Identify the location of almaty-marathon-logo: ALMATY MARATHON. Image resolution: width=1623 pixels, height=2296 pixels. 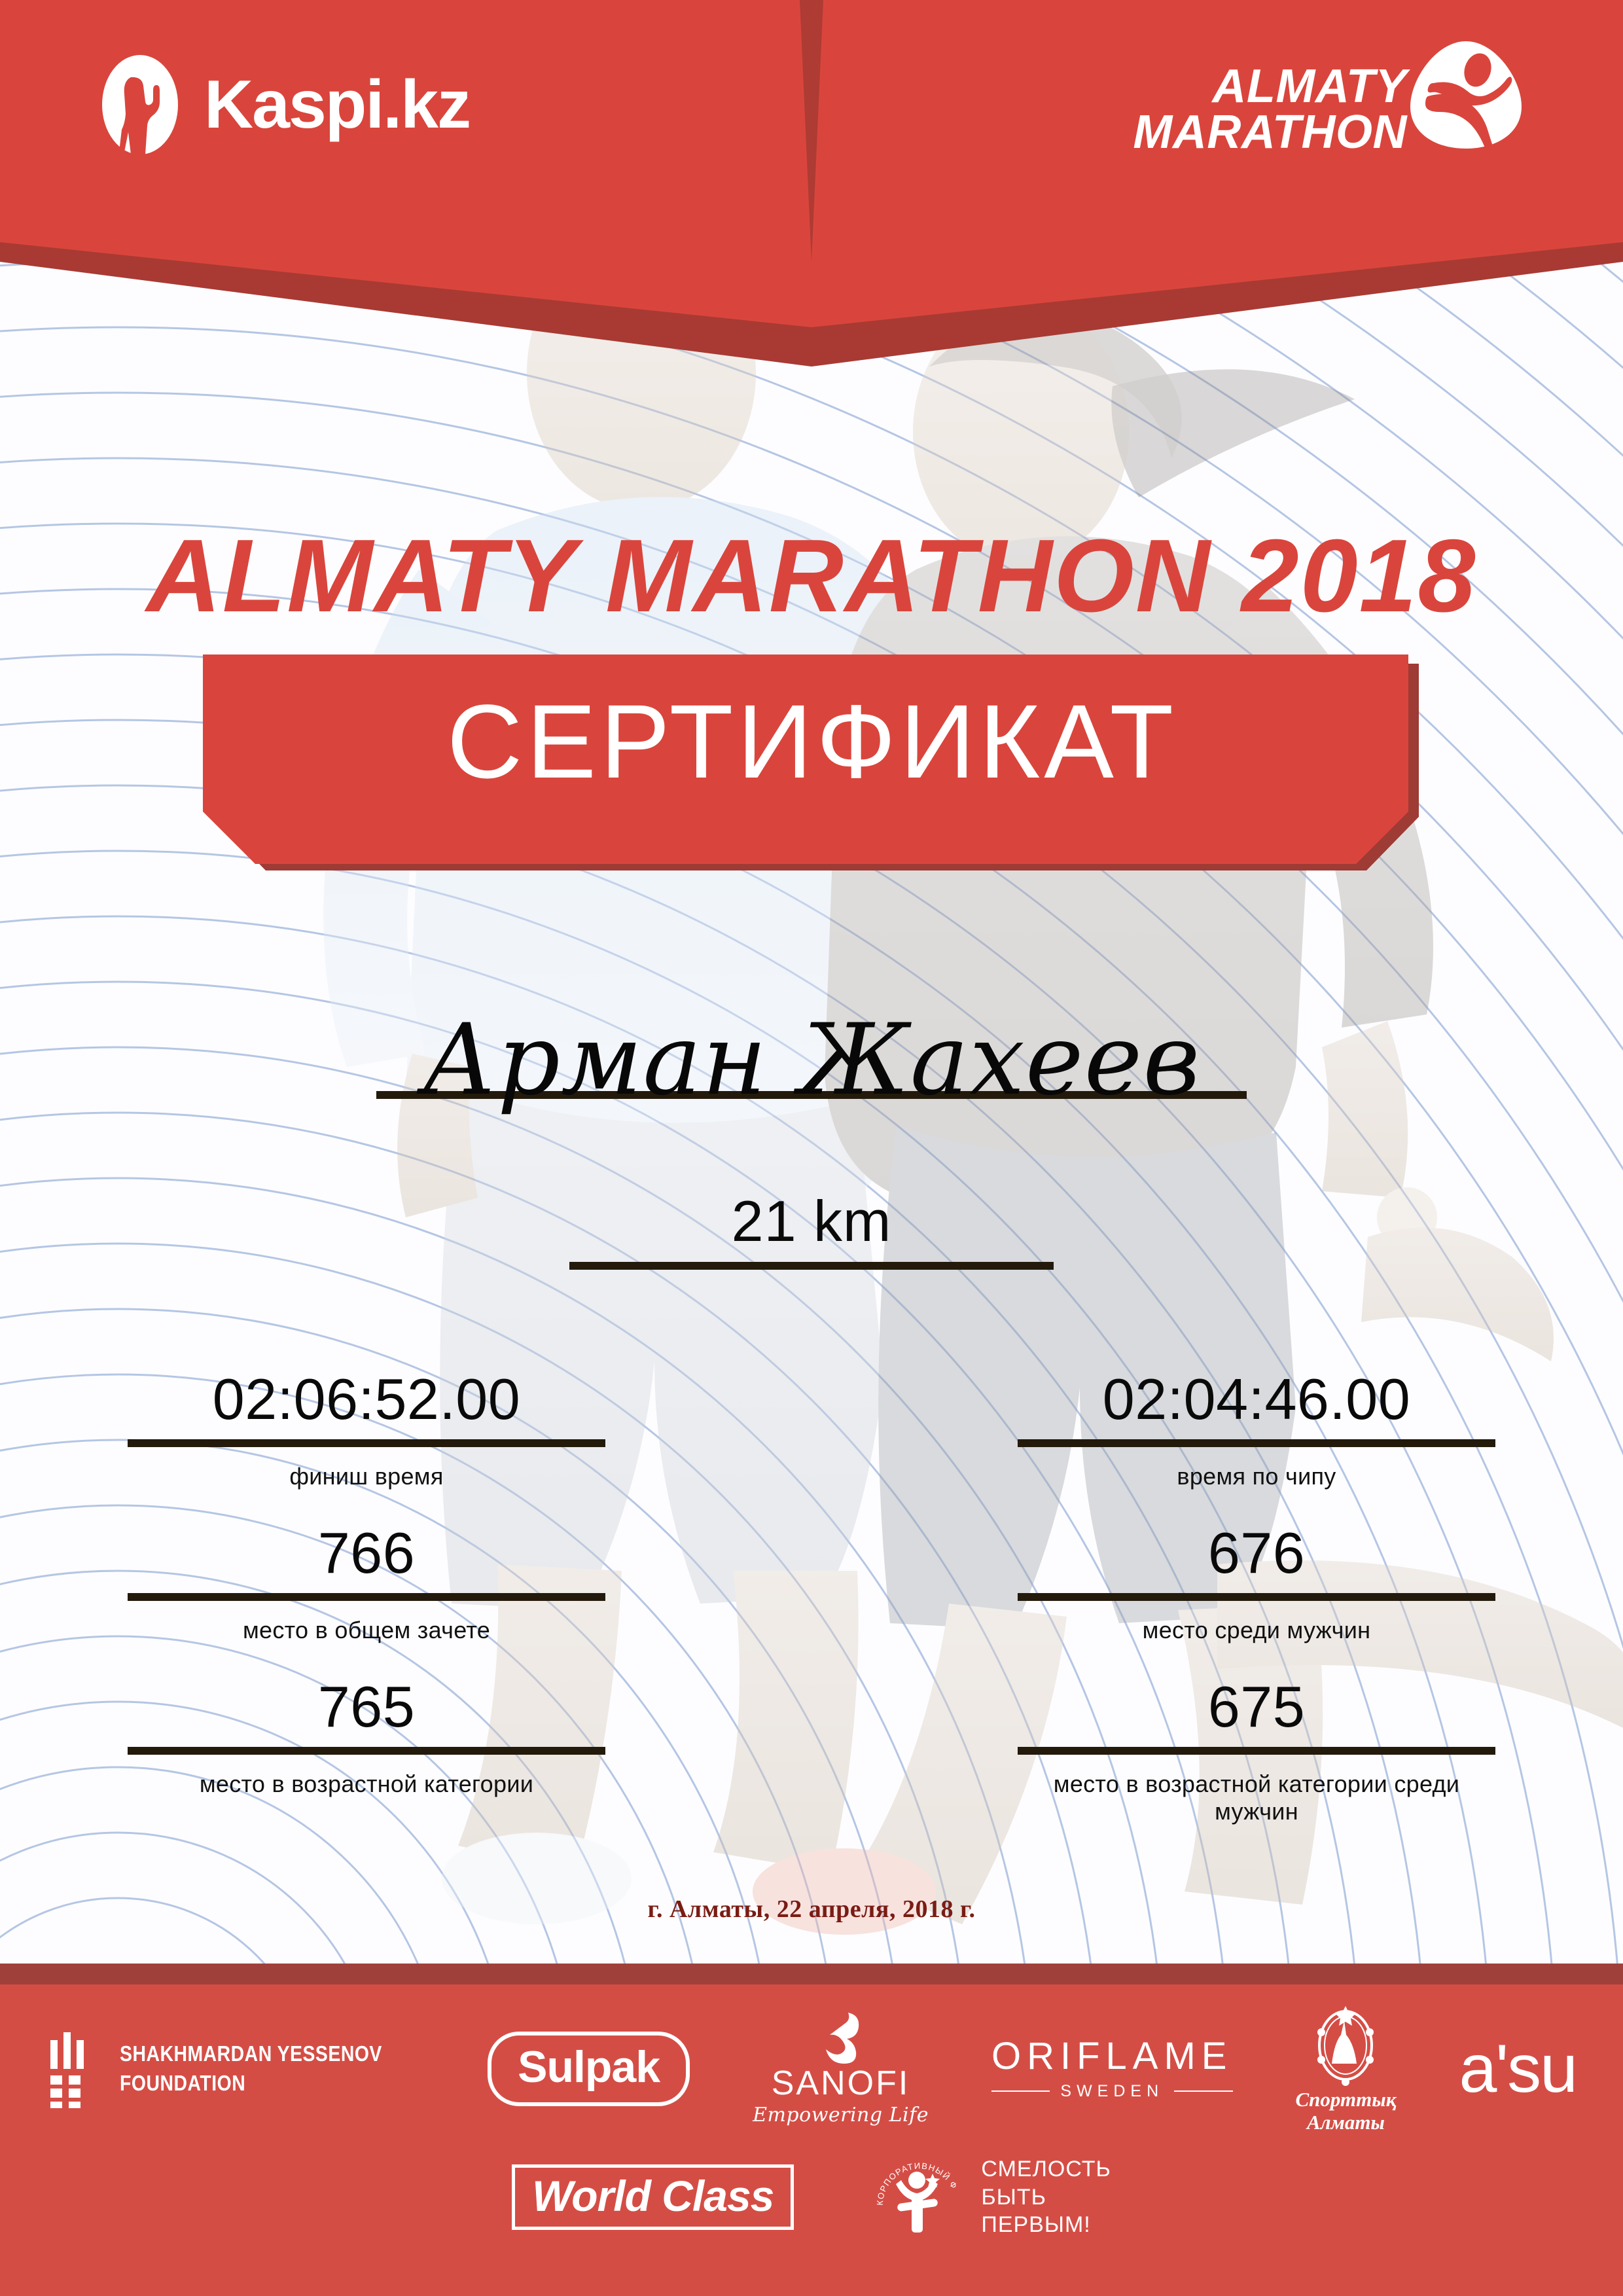
(1329, 99).